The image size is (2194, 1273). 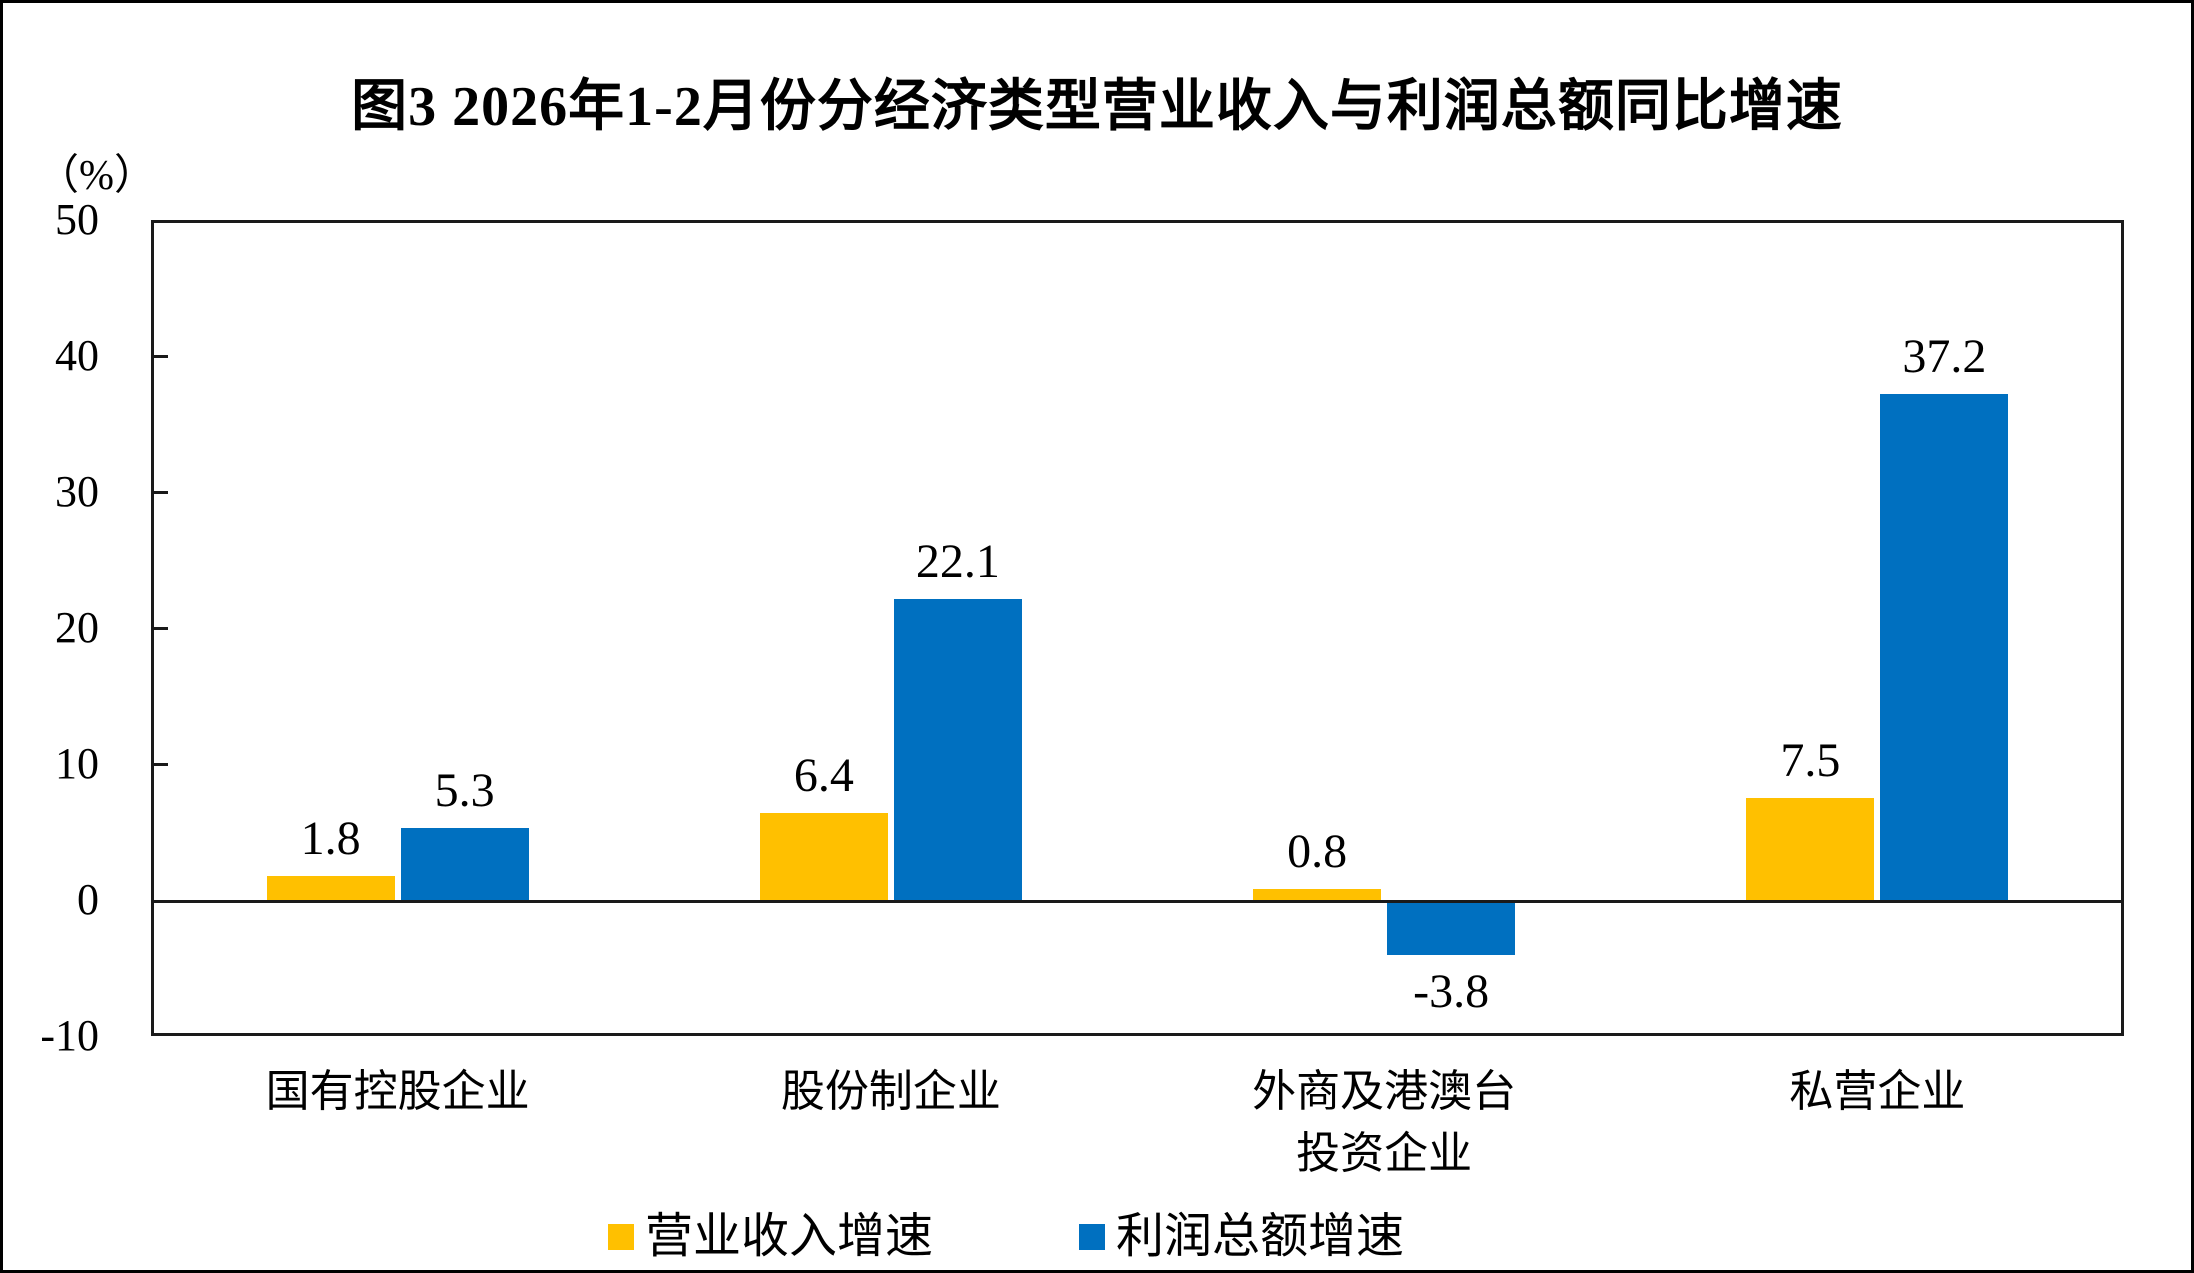 What do you see at coordinates (77, 355) in the screenshot?
I see `y-tick-label: 40` at bounding box center [77, 355].